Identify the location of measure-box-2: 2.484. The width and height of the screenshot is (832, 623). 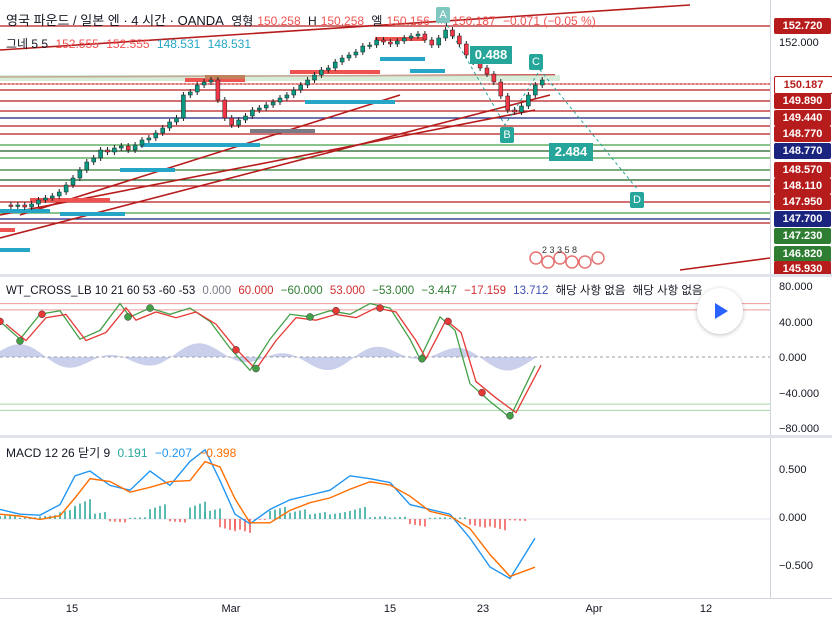
(571, 152).